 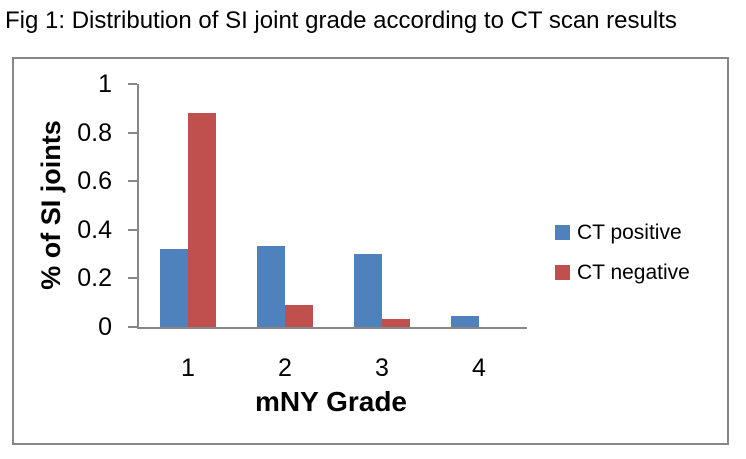 What do you see at coordinates (629, 232) in the screenshot?
I see `legend-label-ct-positive: CT positive` at bounding box center [629, 232].